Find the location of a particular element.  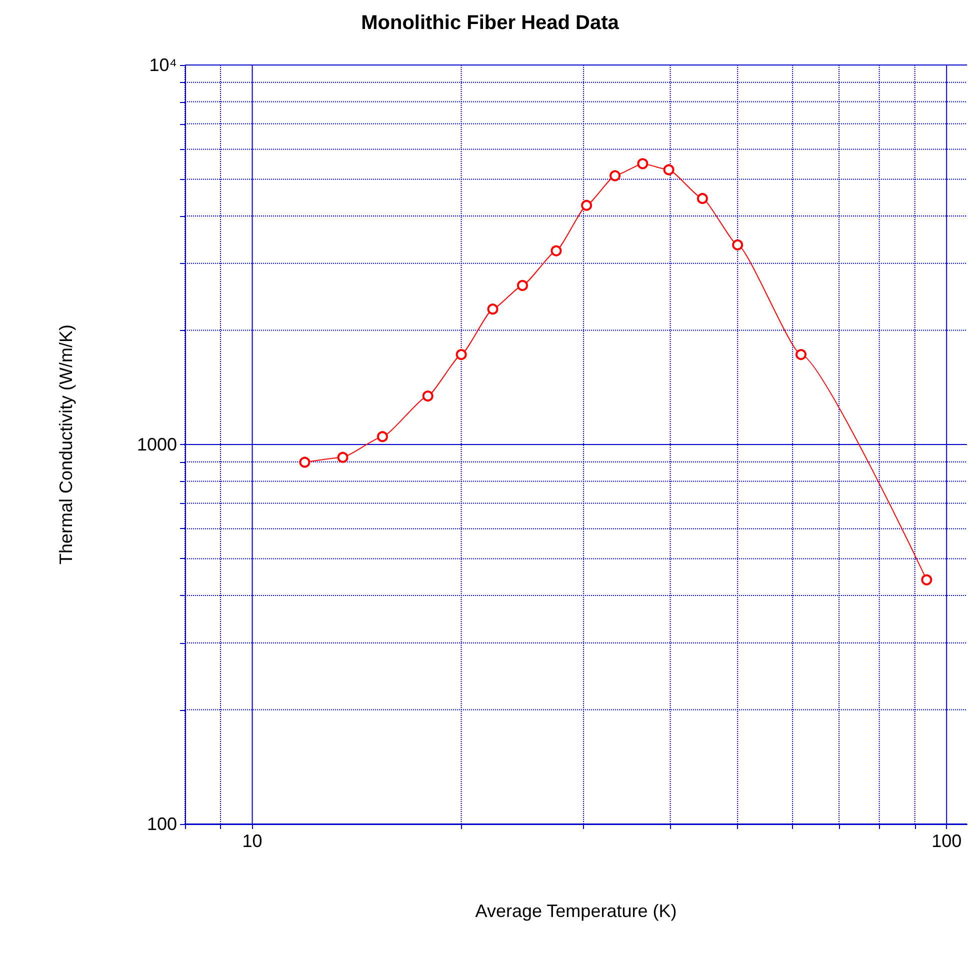

chart-title: Monolithic Fiber Head Data is located at coordinates (490, 23).